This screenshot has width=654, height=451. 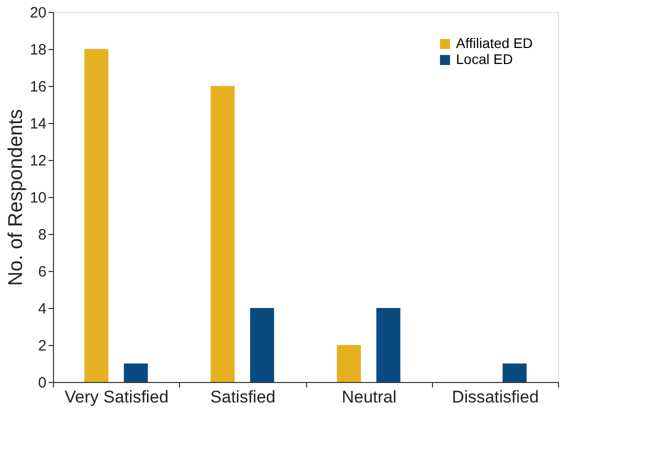 What do you see at coordinates (42, 346) in the screenshot?
I see `y-tick-label: 2` at bounding box center [42, 346].